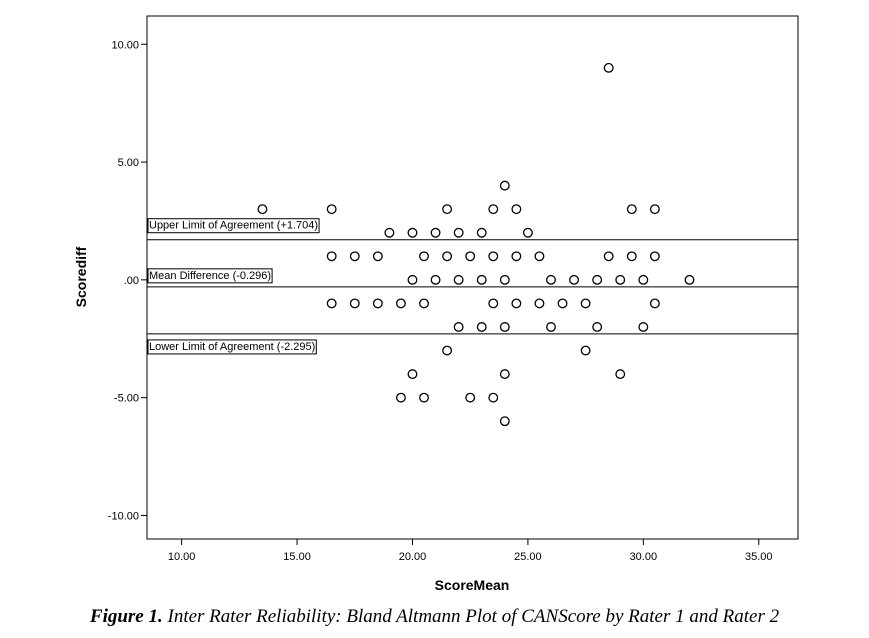  Describe the element at coordinates (470, 551) in the screenshot. I see `x-axis: 10.00 15.00 20.00 25.00 30.00 35.00` at that location.